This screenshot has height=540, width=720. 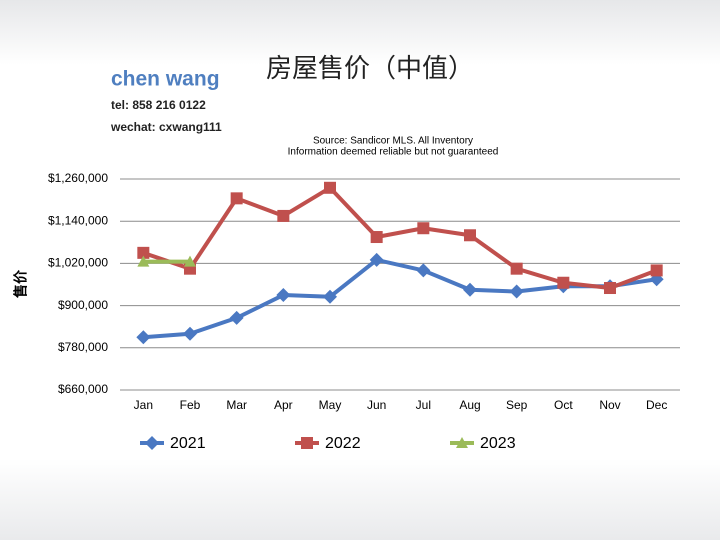 What do you see at coordinates (83, 389) in the screenshot?
I see `y-tick-label: $660,000` at bounding box center [83, 389].